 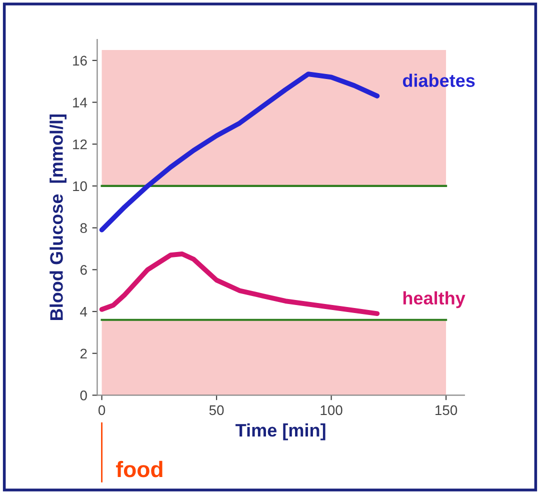 What do you see at coordinates (80, 144) in the screenshot?
I see `y-tick-label: 12` at bounding box center [80, 144].